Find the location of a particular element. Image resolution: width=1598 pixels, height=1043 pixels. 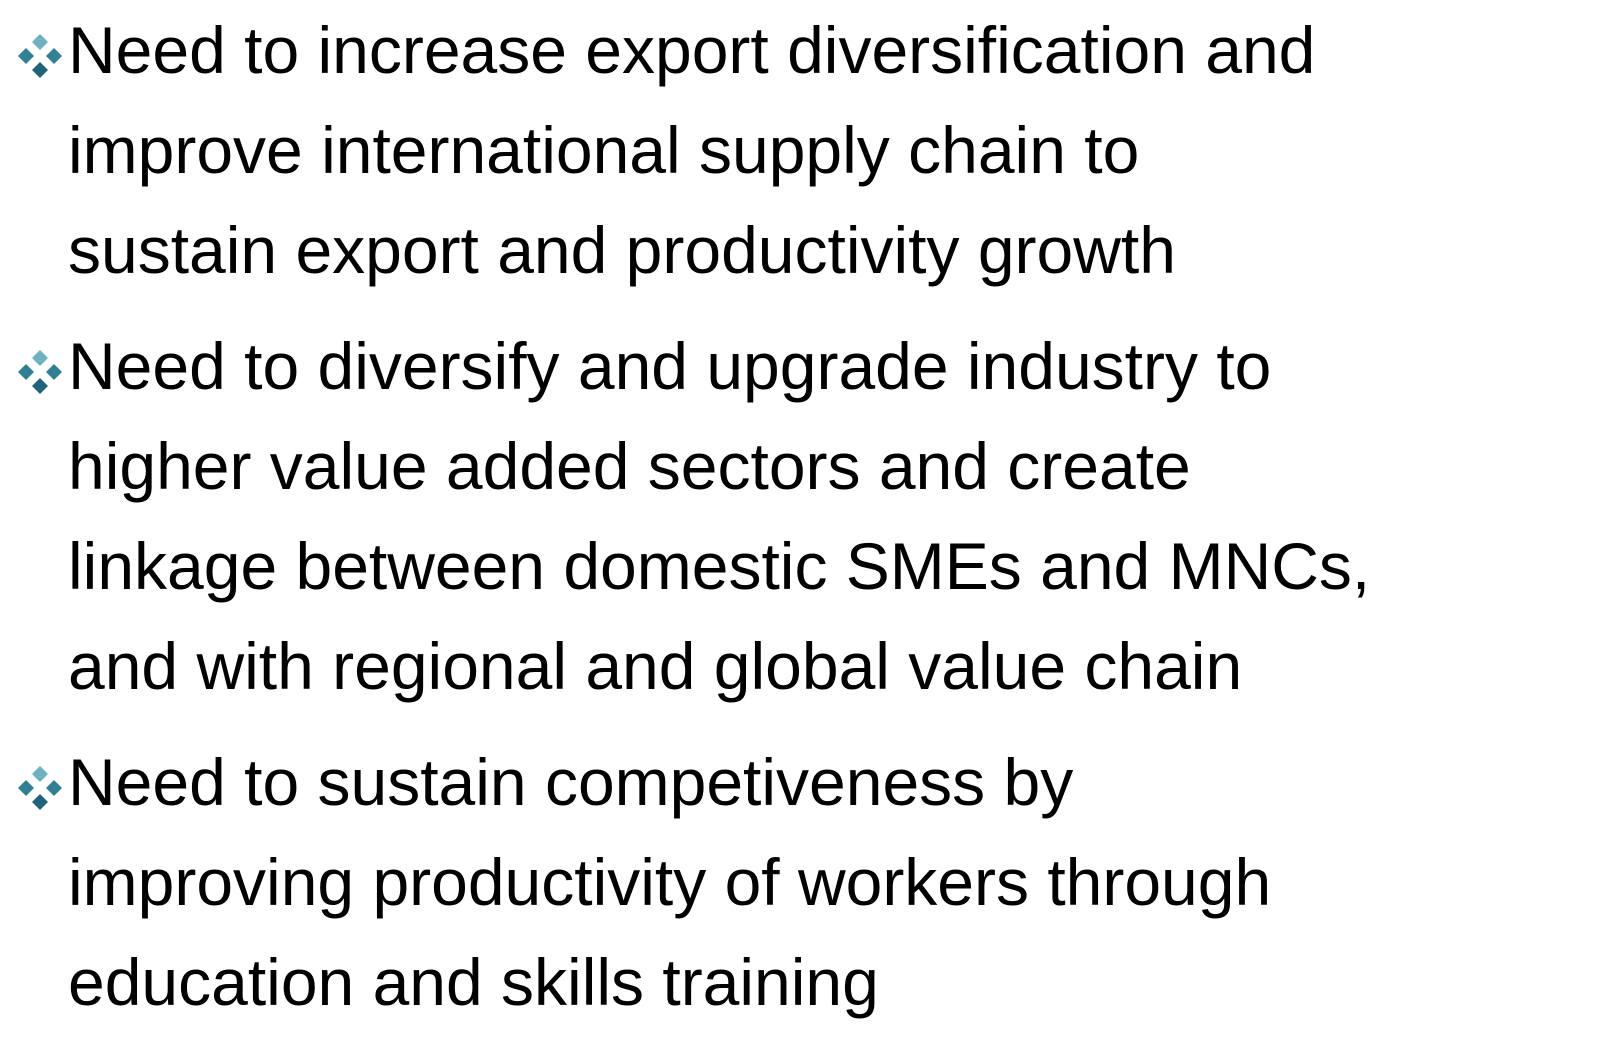

bullet-text-line: improve international supply chain to is located at coordinates (604, 150).